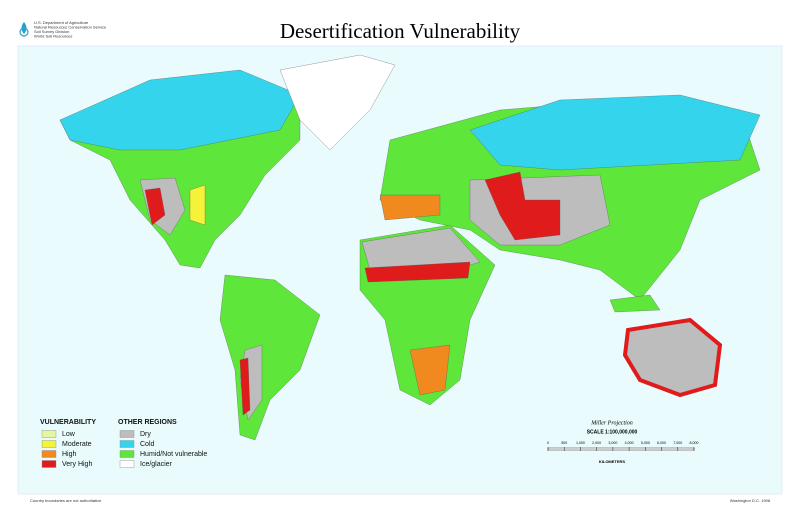  I want to click on legend-heading: OTHER REGIONS, so click(147, 422).